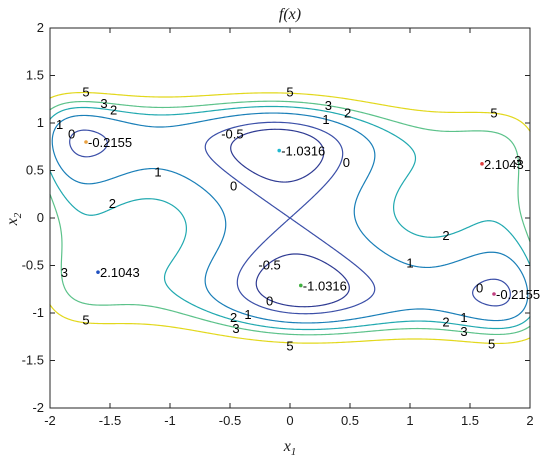 The image size is (550, 458). I want to click on y-tick-label: -1.5, so click(33, 360).